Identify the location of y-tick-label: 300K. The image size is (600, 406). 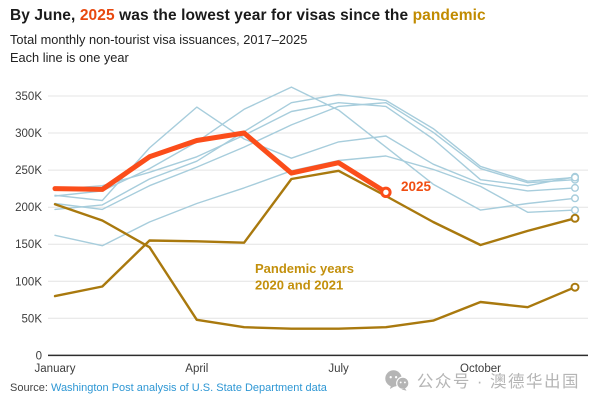
(28, 134).